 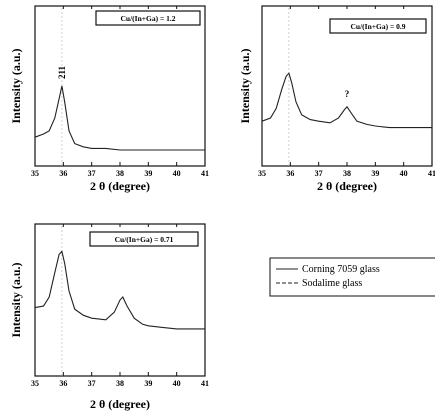 I want to click on peak-annotation: ?, so click(x=347, y=94).